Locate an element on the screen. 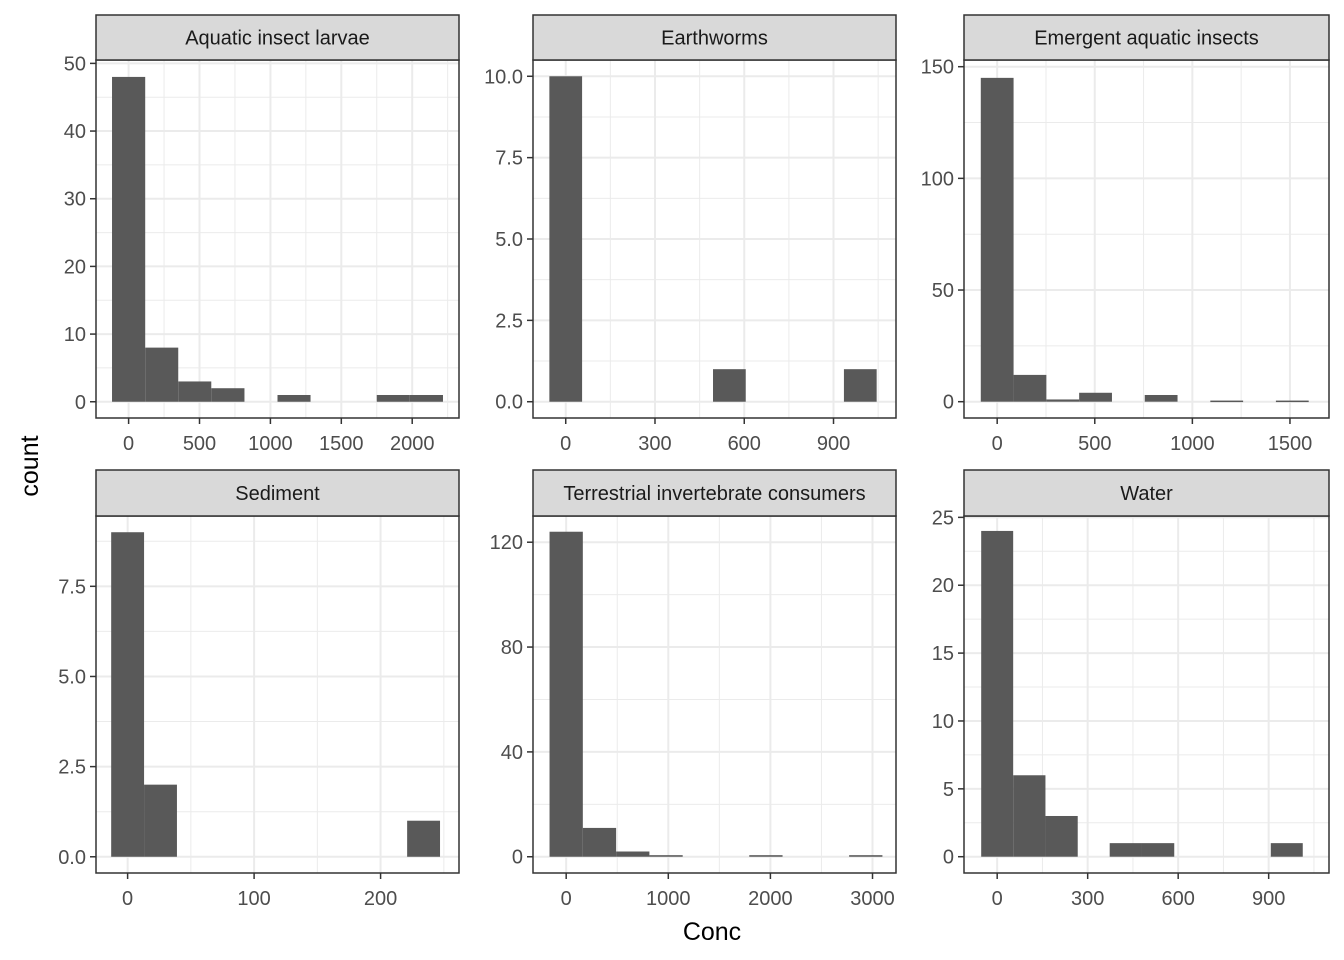 The image size is (1344, 960). x-tick-label: 3000 is located at coordinates (872, 899).